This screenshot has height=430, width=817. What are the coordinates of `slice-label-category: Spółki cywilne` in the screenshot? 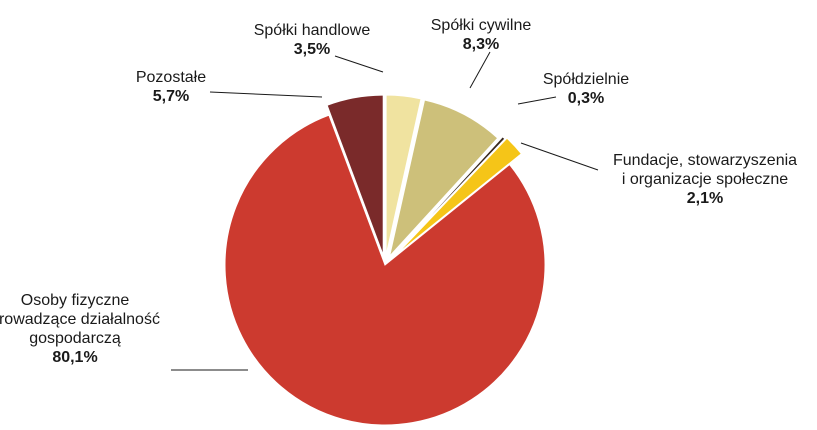 It's located at (481, 25).